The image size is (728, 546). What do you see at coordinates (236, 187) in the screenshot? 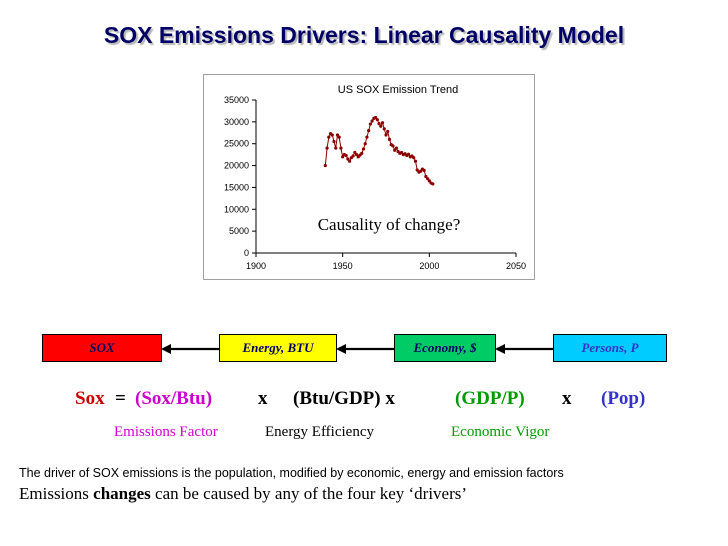
I see `y-tick-label: 15000` at bounding box center [236, 187].